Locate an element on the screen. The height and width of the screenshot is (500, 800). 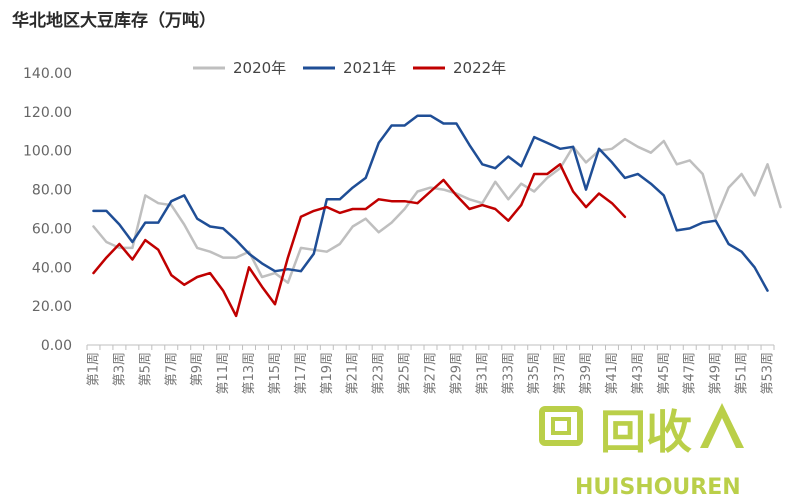
y-tick-label: 20.00 is located at coordinates (52, 307).